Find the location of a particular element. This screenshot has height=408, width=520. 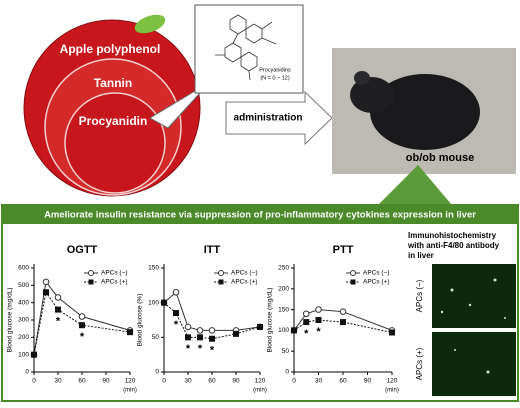

ihc-label: APCs (−) is located at coordinates (419, 295).